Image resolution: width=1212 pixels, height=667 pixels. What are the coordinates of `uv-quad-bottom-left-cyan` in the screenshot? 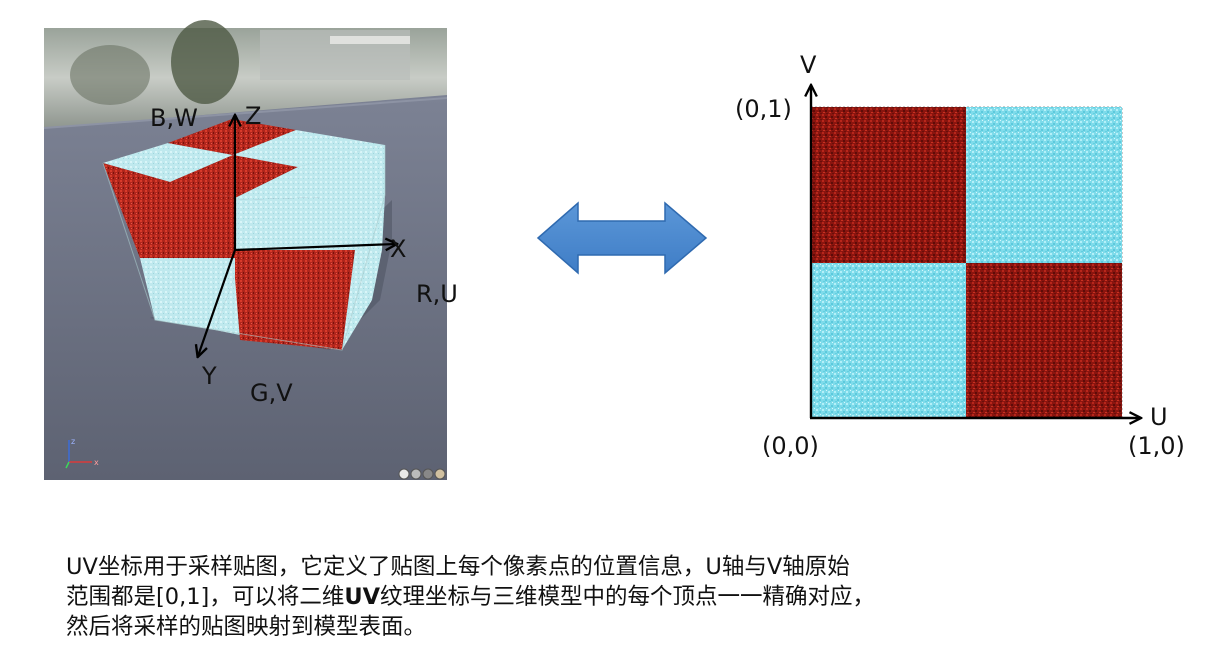 It's located at (888, 340).